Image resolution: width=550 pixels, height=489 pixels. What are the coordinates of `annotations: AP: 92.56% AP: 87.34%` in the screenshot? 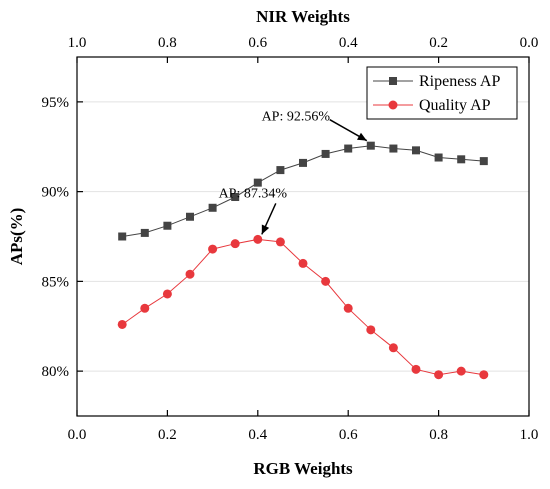 It's located at (293, 172).